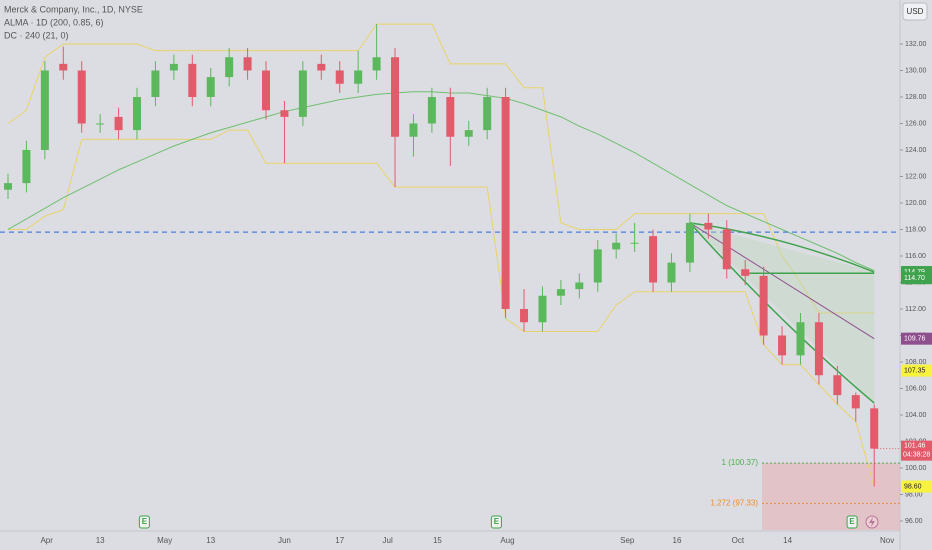 This screenshot has height=550, width=932. Describe the element at coordinates (740, 462) in the screenshot. I see `level-label: 1 (100.37)` at that location.